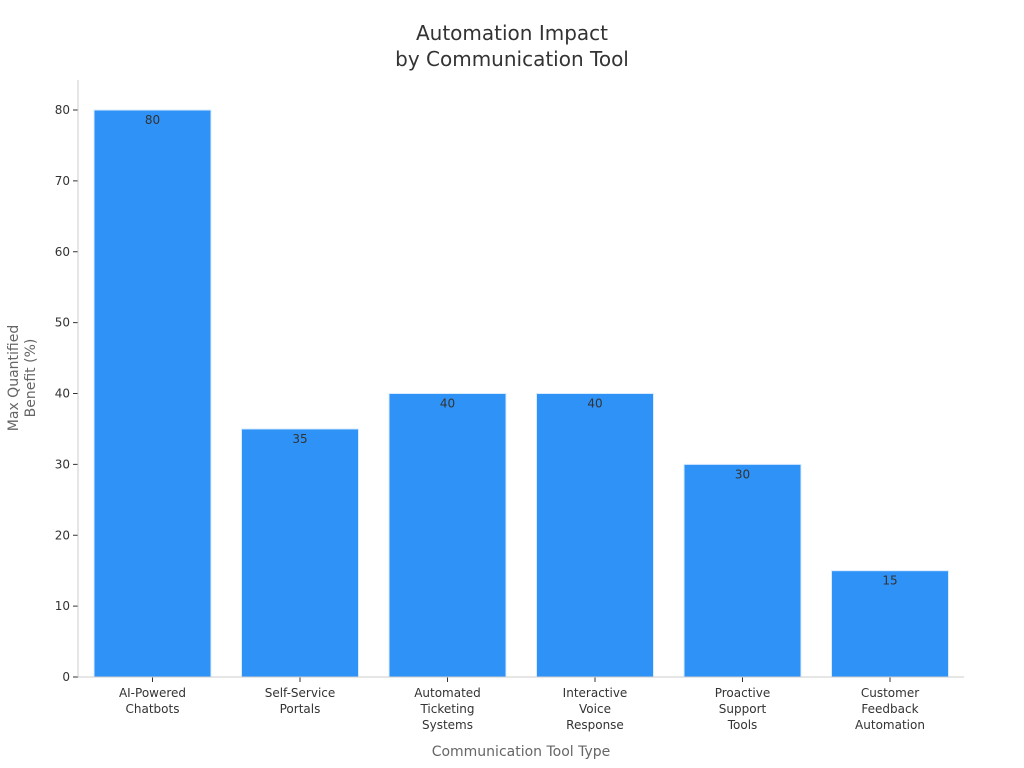 The image size is (1024, 768). What do you see at coordinates (595, 725) in the screenshot?
I see `x-tick-label-line: Response` at bounding box center [595, 725].